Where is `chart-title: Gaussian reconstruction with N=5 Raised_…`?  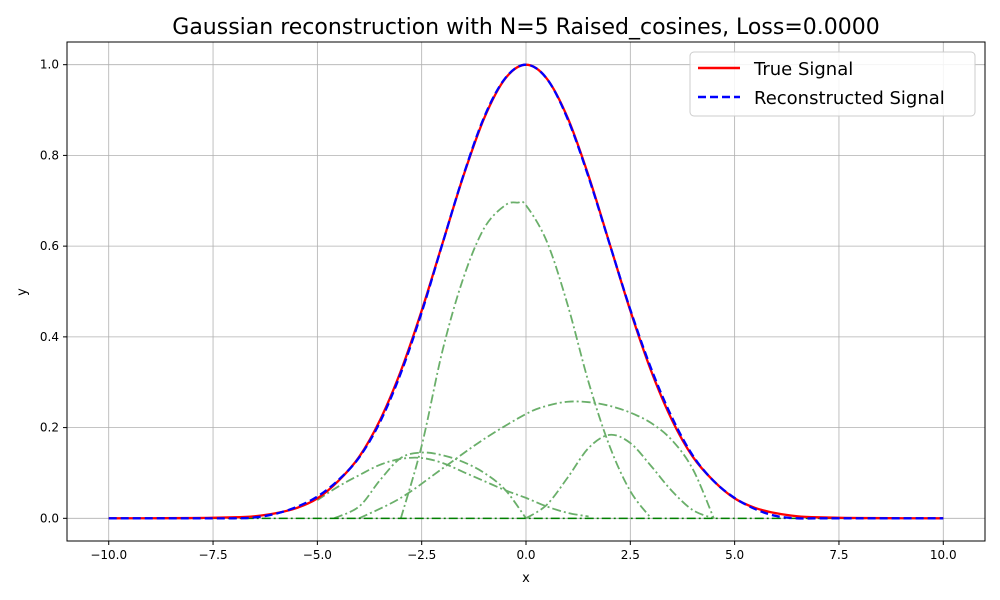
chart-title: Gaussian reconstruction with N=5 Raised_… is located at coordinates (525, 27).